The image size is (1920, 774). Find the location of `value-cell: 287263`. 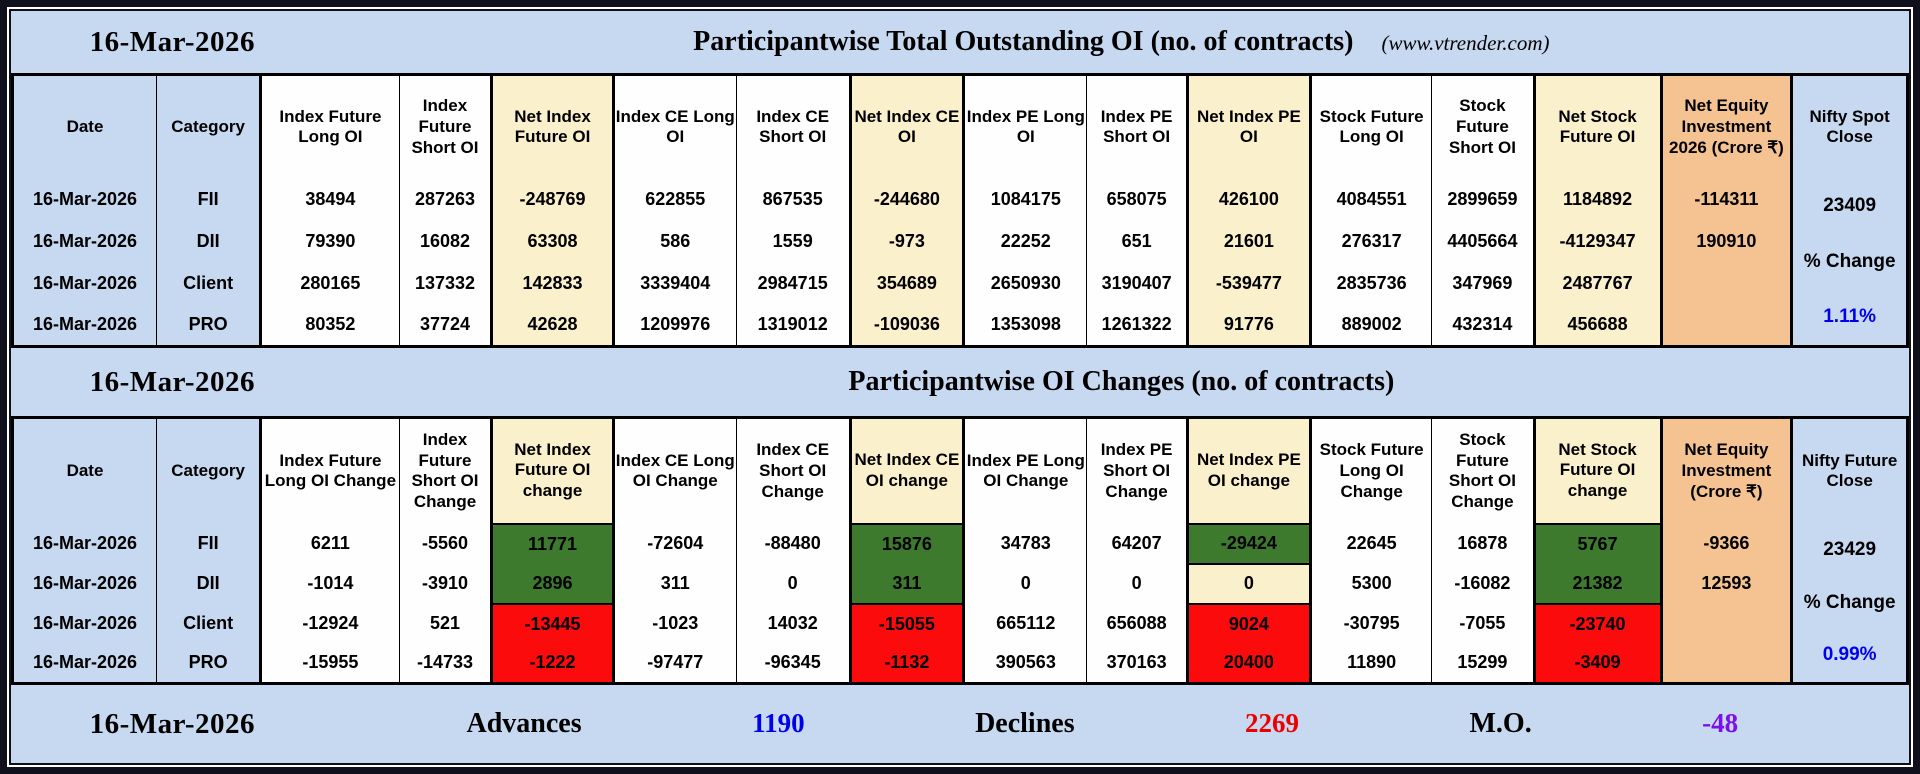

value-cell: 287263 is located at coordinates (445, 199).